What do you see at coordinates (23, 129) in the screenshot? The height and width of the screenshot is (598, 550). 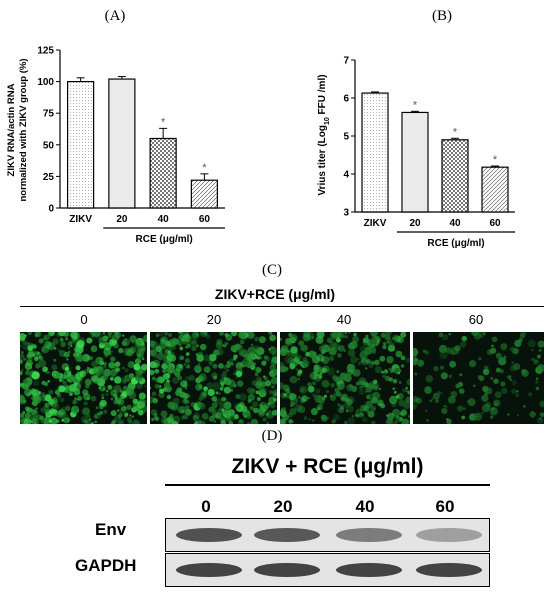 I see `y-axis-label-line2: normalized with ZIKV group (%)` at bounding box center [23, 129].